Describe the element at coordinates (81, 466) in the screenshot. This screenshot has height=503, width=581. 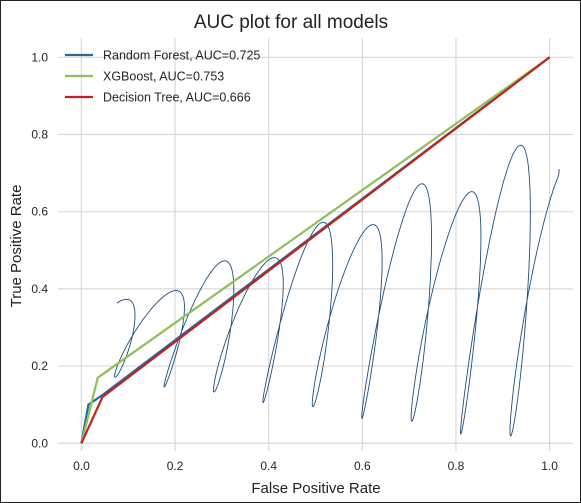
I see `x-tick-label: 0.0` at that location.